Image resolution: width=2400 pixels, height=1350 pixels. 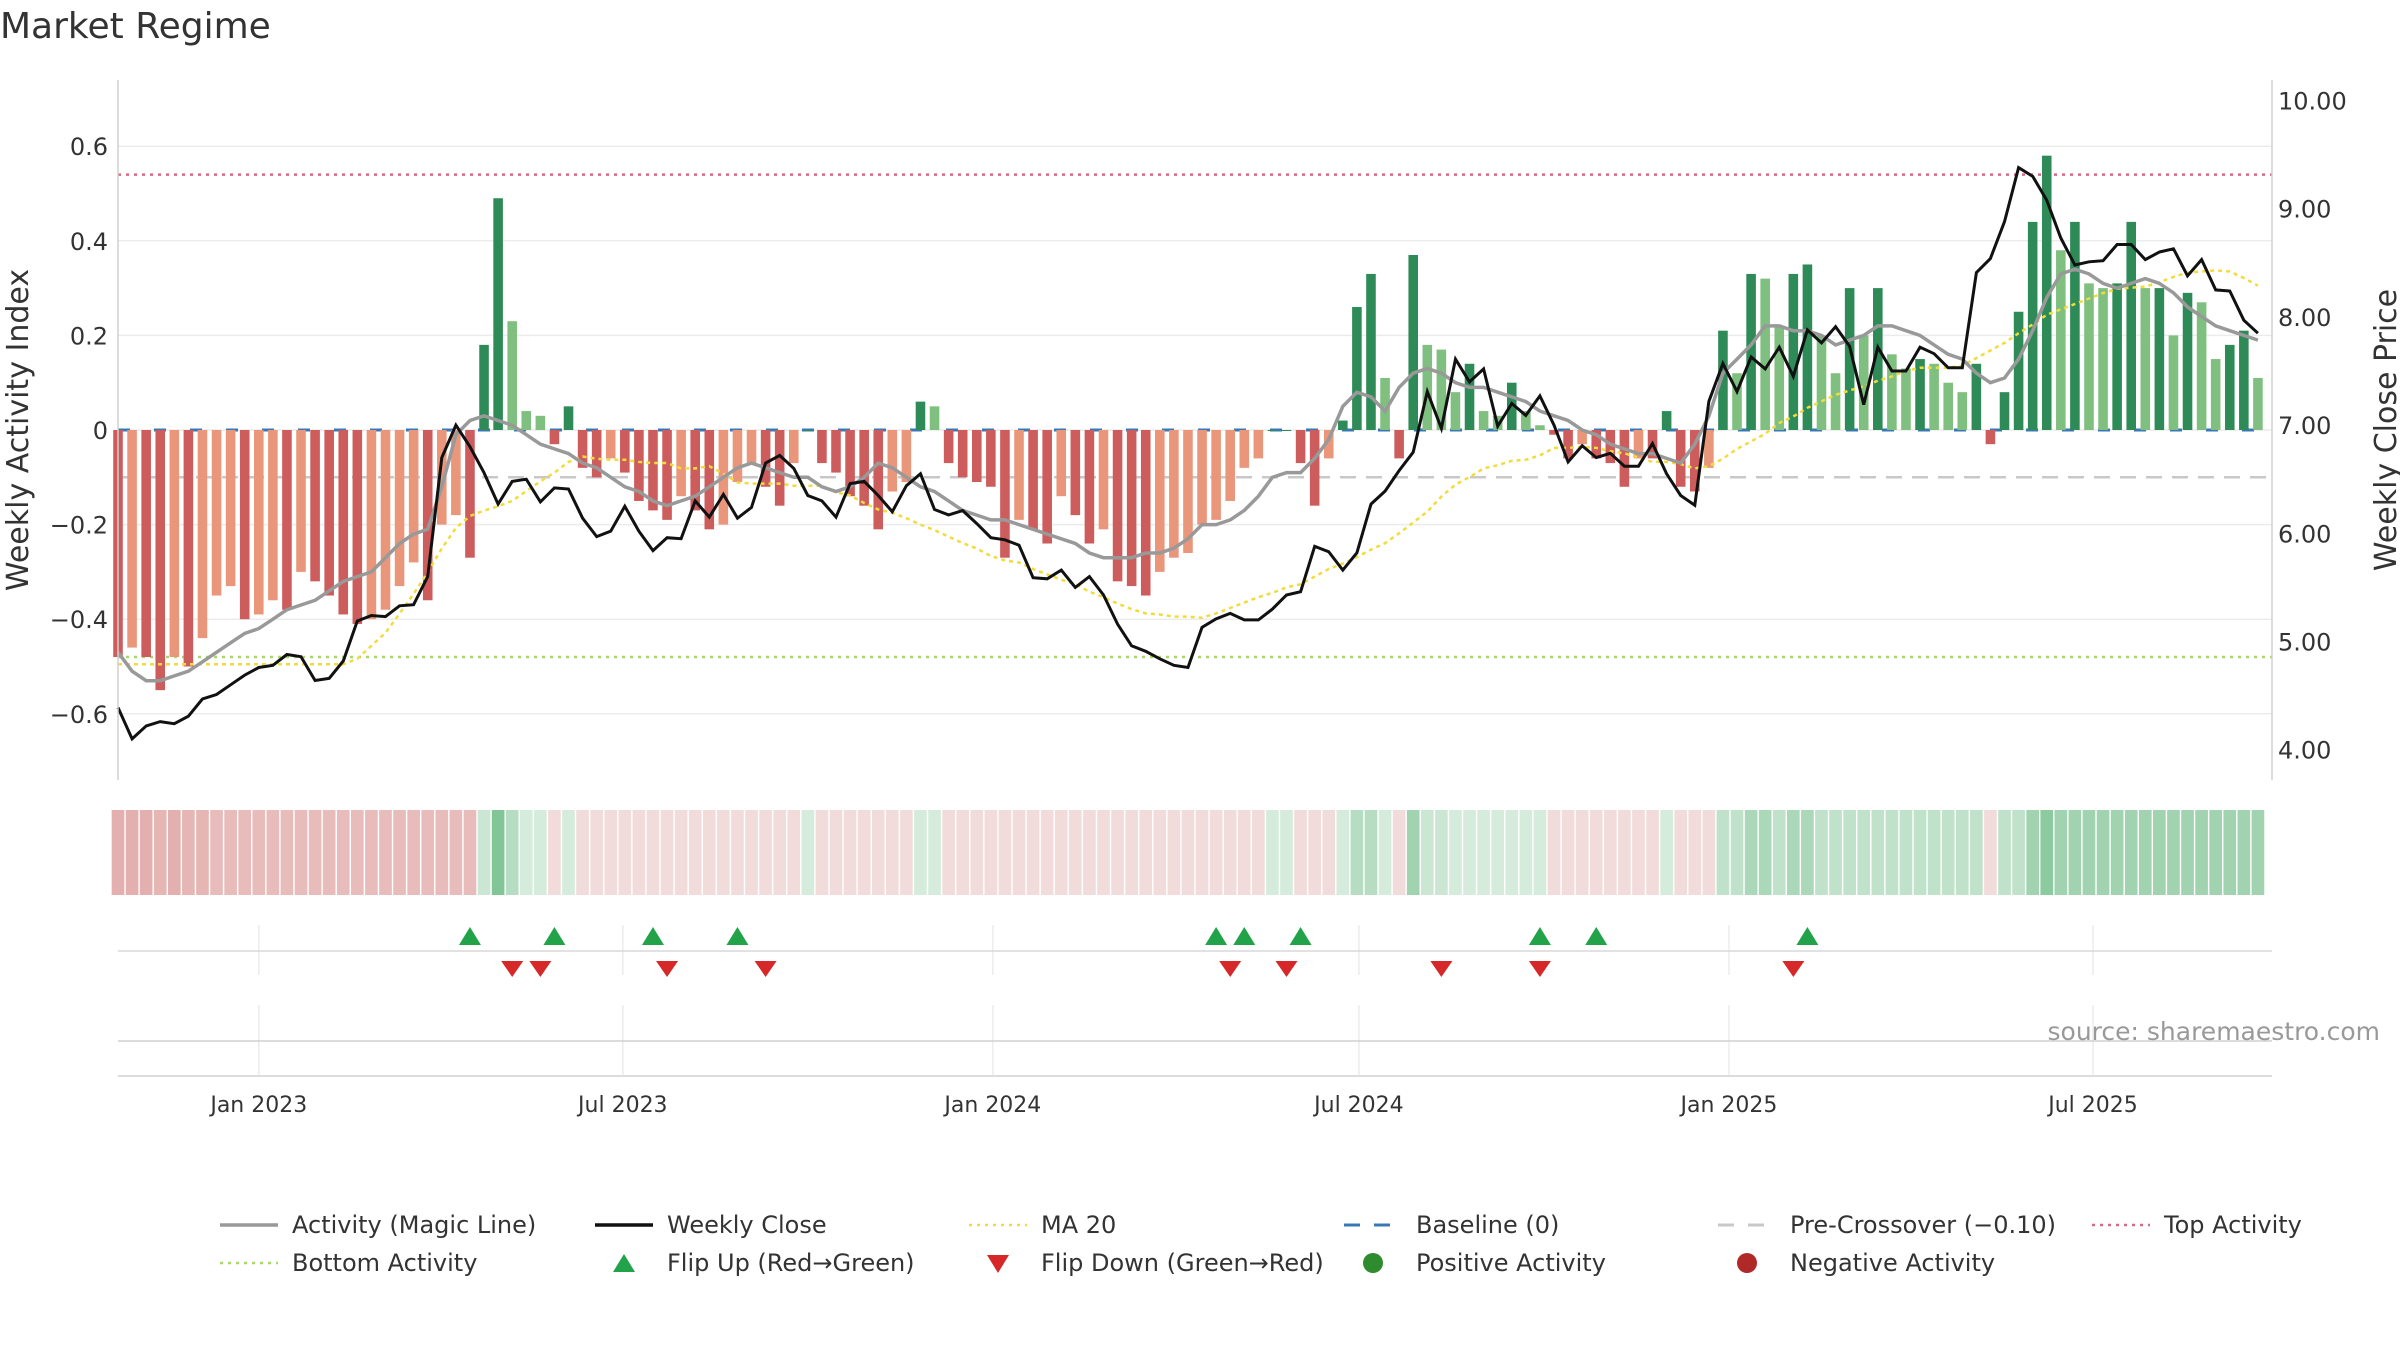 What do you see at coordinates (2214, 1031) in the screenshot?
I see `source-note: source: sharemaestro.com` at bounding box center [2214, 1031].